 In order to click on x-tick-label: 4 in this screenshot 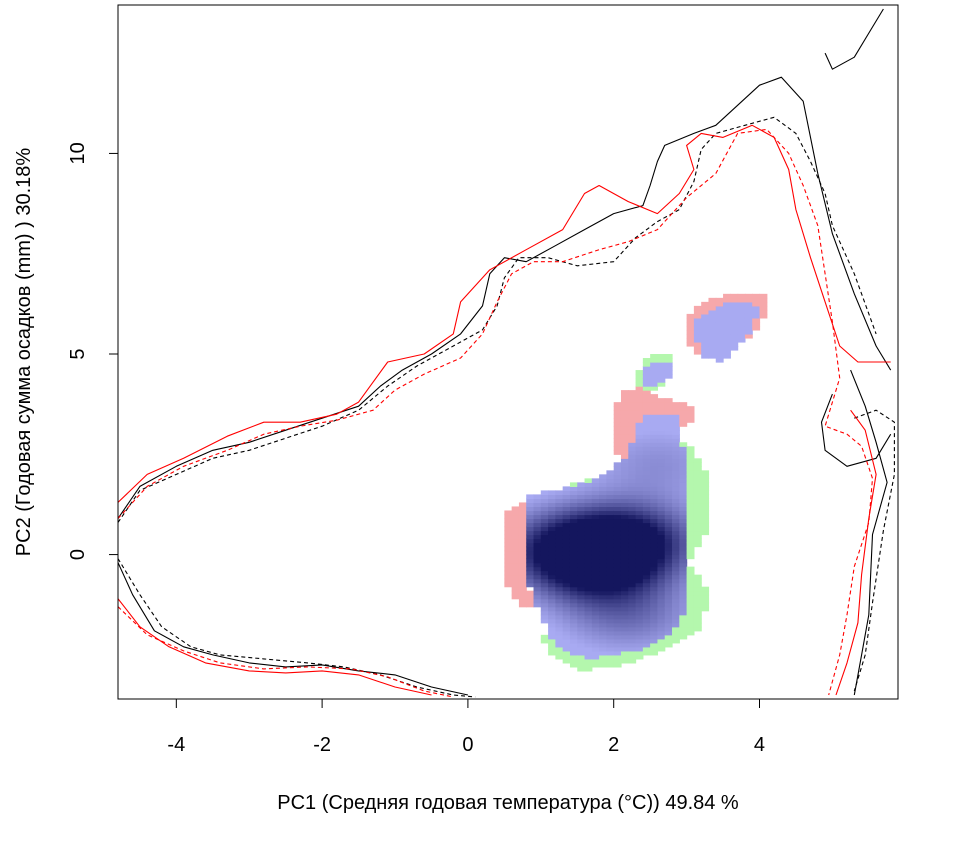, I will do `click(759, 745)`.